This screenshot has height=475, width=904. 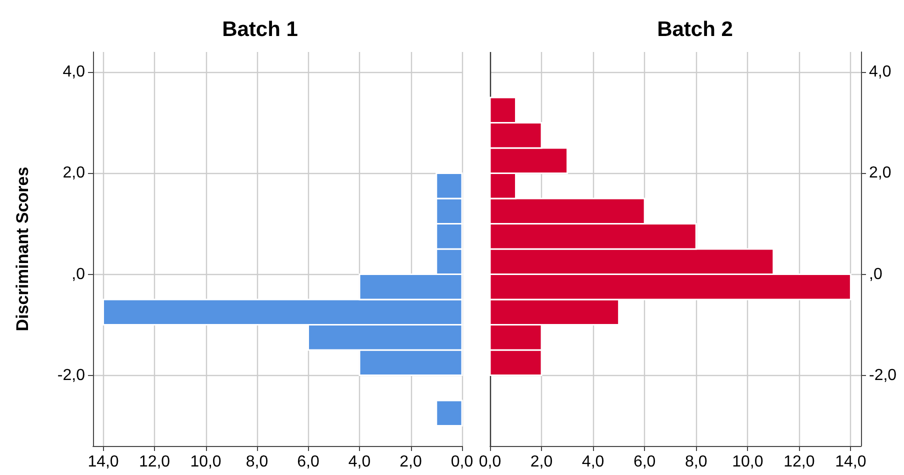 I want to click on y-axis-title: Discriminant Scores, so click(x=22, y=249).